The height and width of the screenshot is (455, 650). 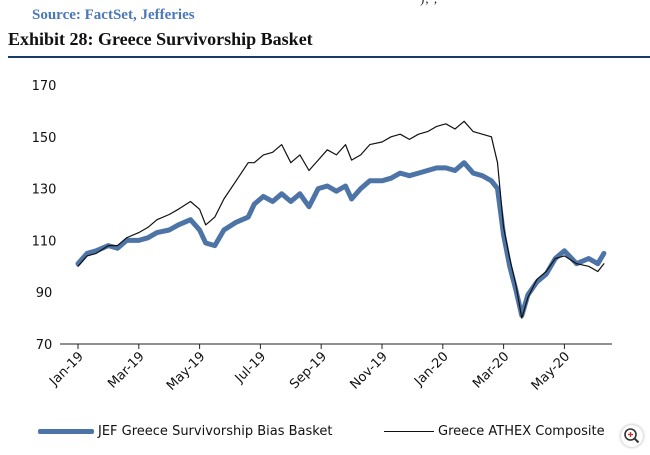 I want to click on exhibit-title: Exhibit 28: Greece Survivorship Basket, so click(x=160, y=39).